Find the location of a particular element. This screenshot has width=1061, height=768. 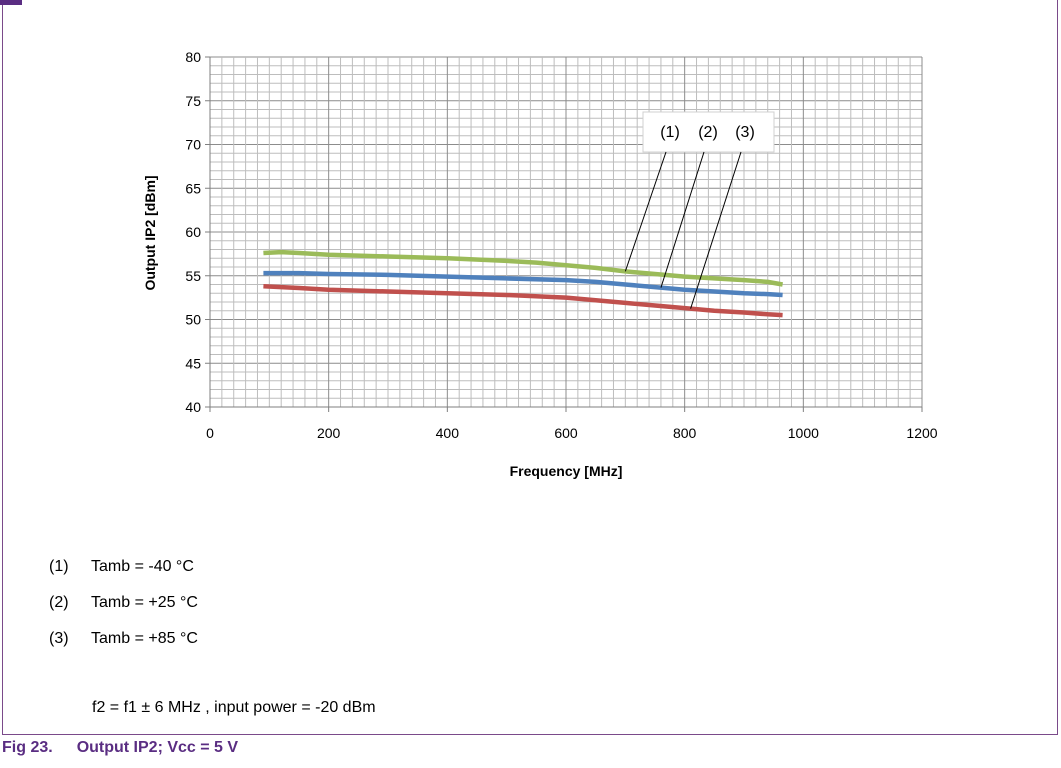

y-tick-label: 40 is located at coordinates (193, 407).